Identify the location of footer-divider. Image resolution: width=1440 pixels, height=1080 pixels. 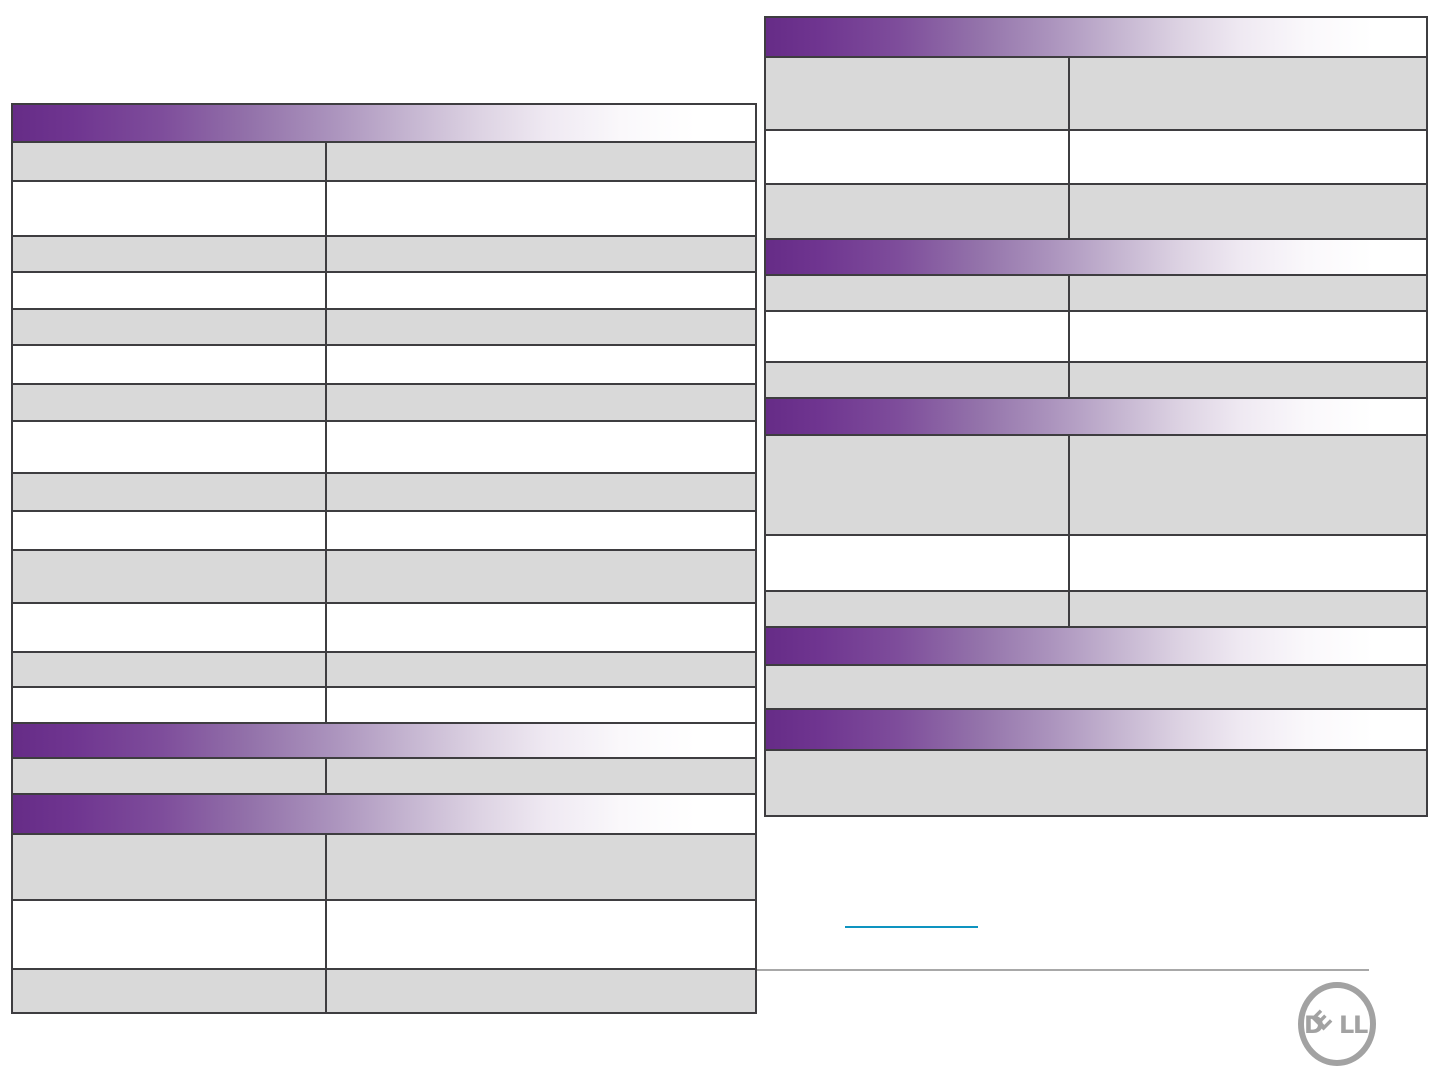
(1063, 970).